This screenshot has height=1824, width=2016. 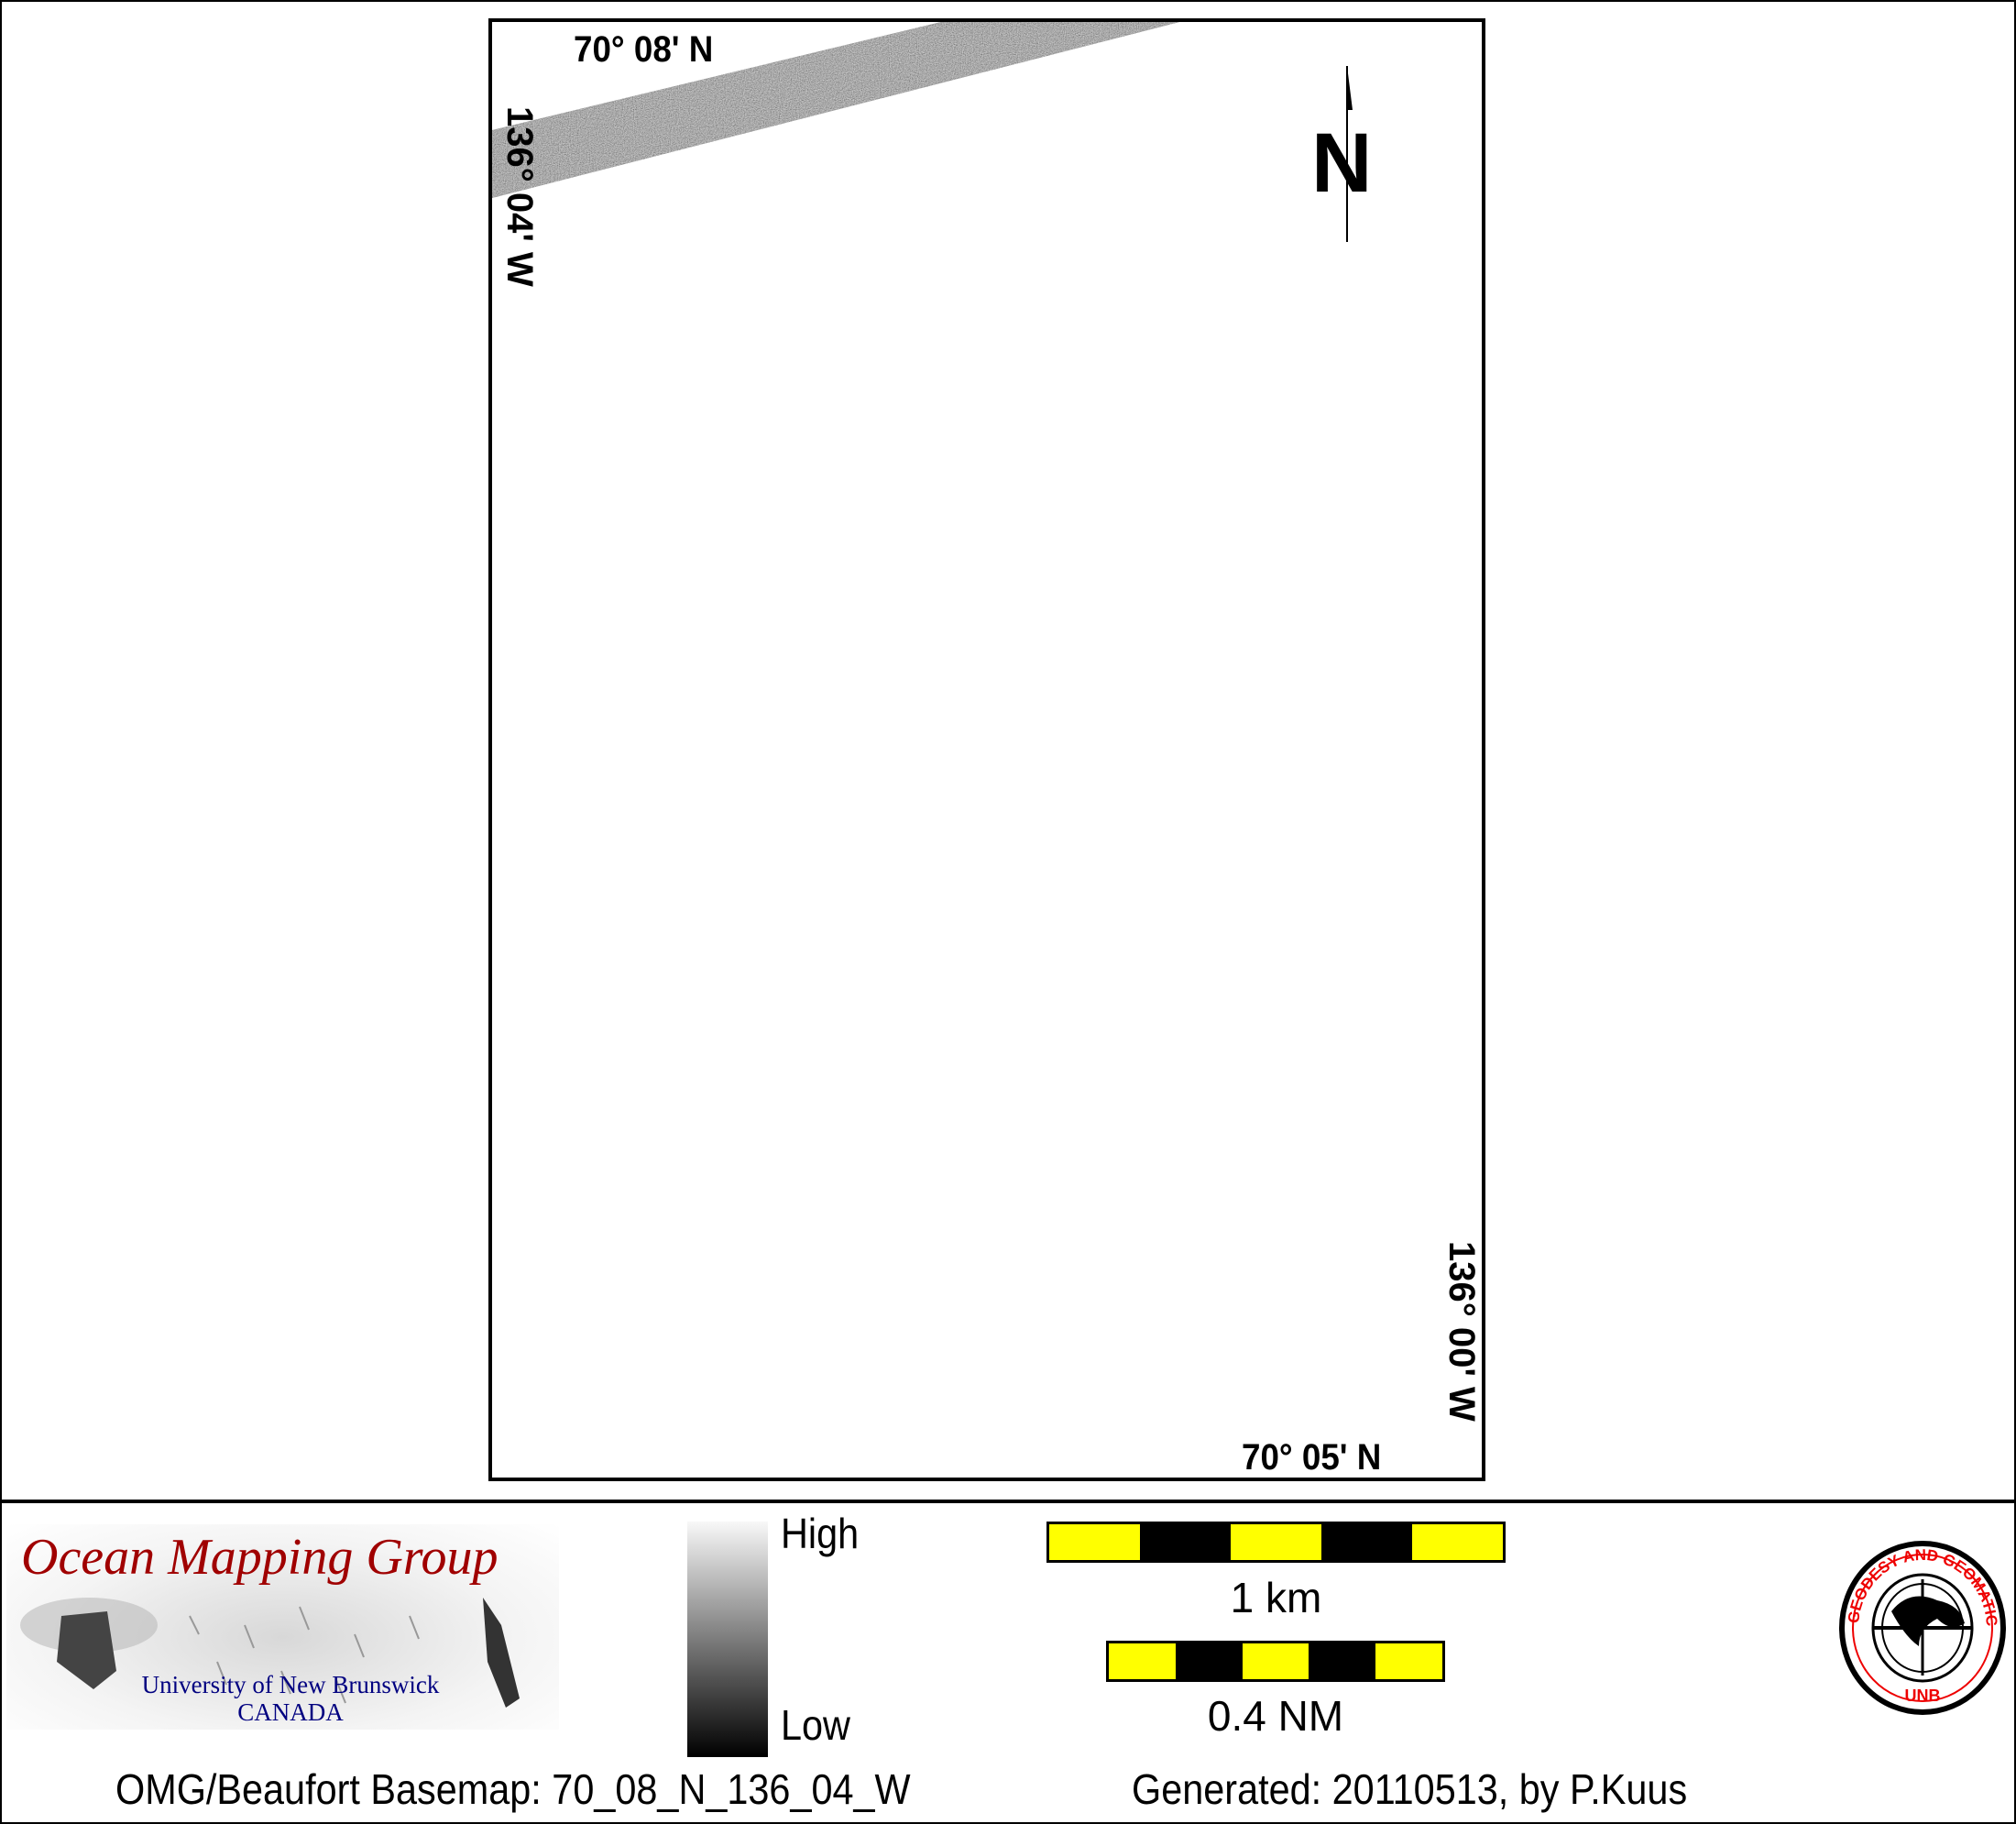 I want to click on omg-university: University of New Brunswick CANADA, so click(x=290, y=1698).